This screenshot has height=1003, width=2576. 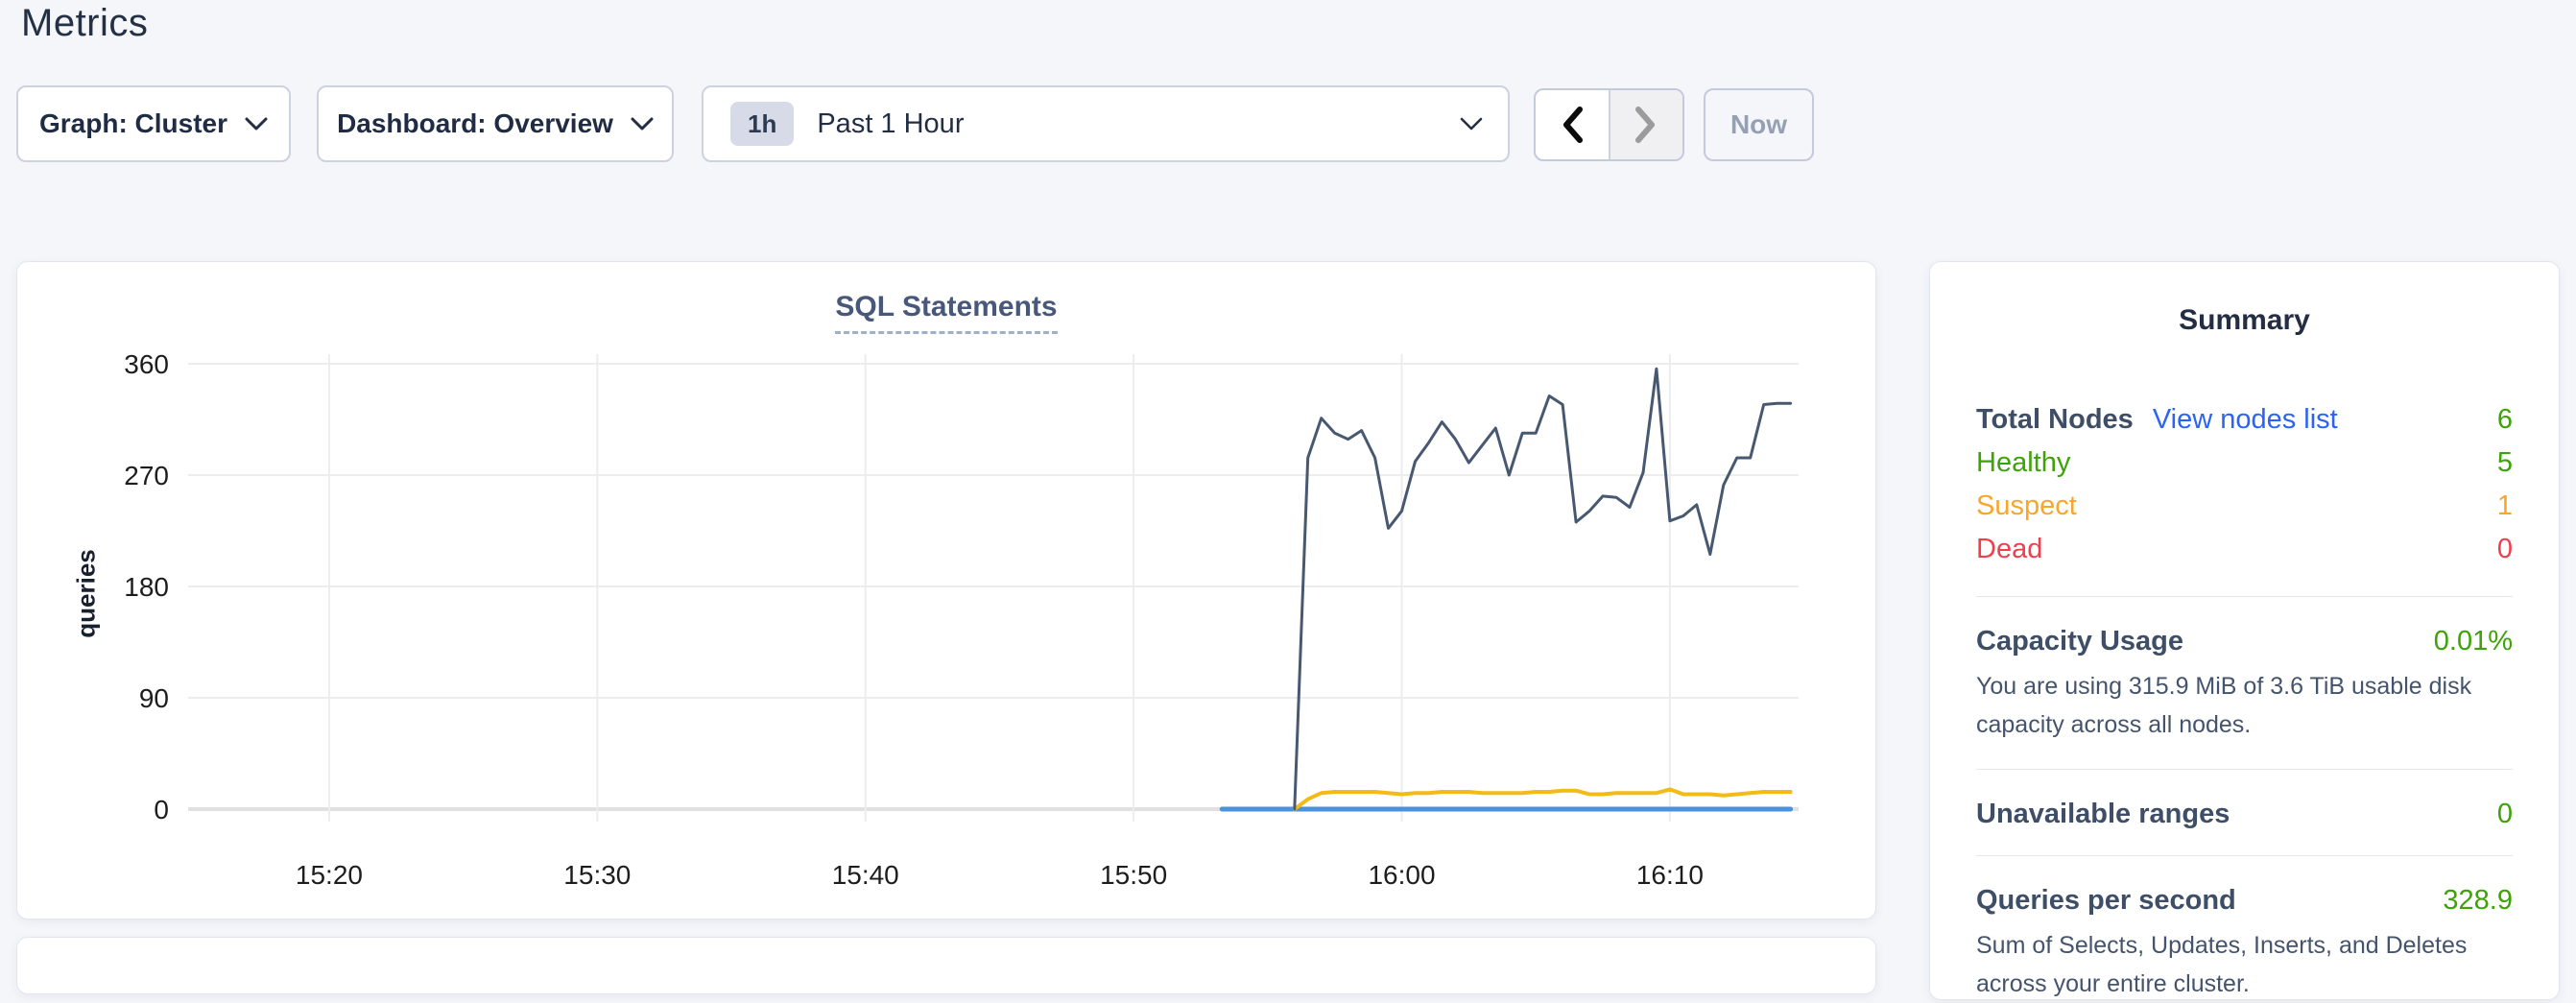 I want to click on series-statements-dark, so click(x=1543, y=589).